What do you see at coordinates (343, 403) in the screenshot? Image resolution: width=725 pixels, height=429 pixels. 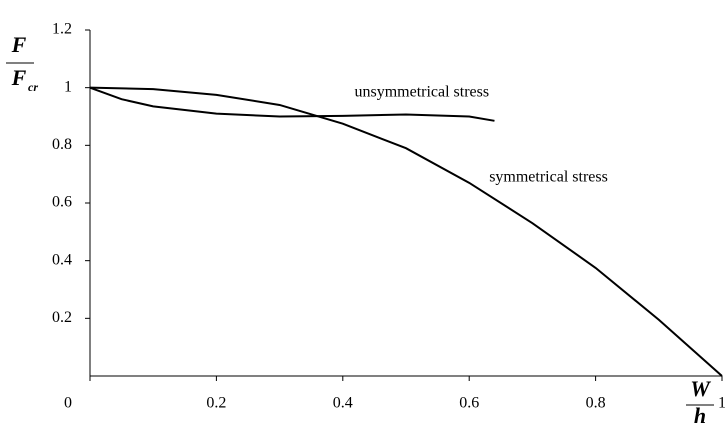 I see `x-tick-label: 0.4` at bounding box center [343, 403].